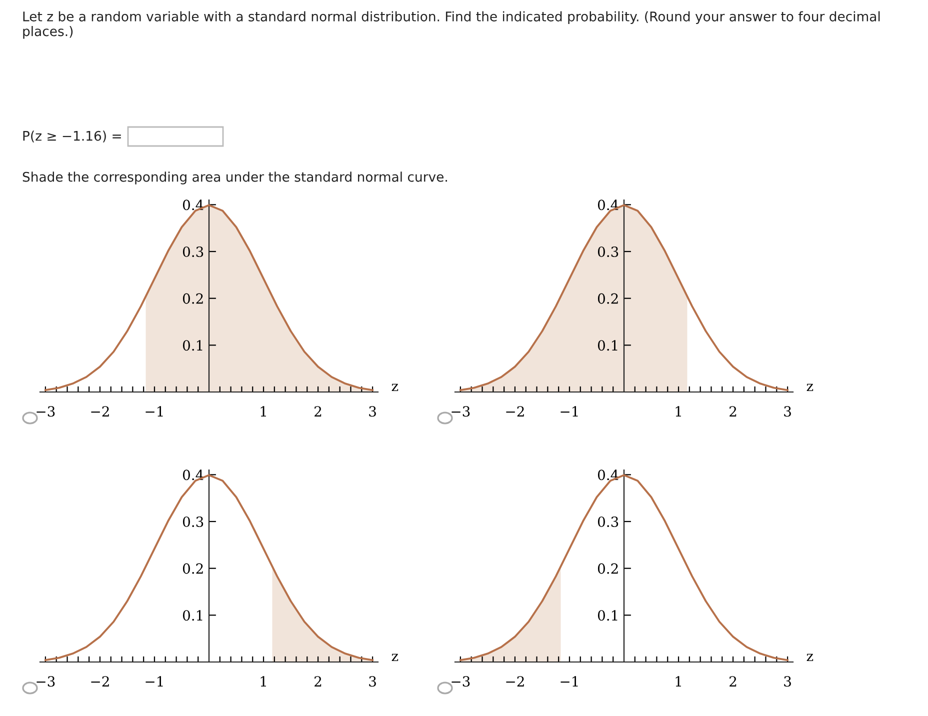 The image size is (928, 716). I want to click on text: P(z ≥ −1.16) =, so click(72, 136).